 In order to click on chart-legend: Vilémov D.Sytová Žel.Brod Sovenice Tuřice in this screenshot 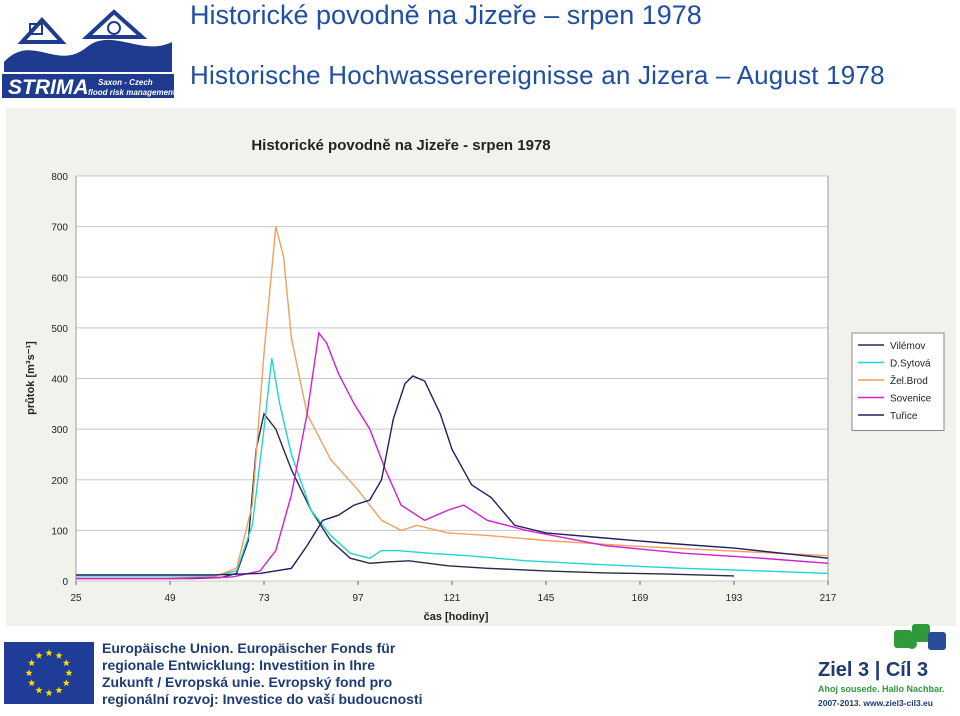, I will do `click(898, 381)`.